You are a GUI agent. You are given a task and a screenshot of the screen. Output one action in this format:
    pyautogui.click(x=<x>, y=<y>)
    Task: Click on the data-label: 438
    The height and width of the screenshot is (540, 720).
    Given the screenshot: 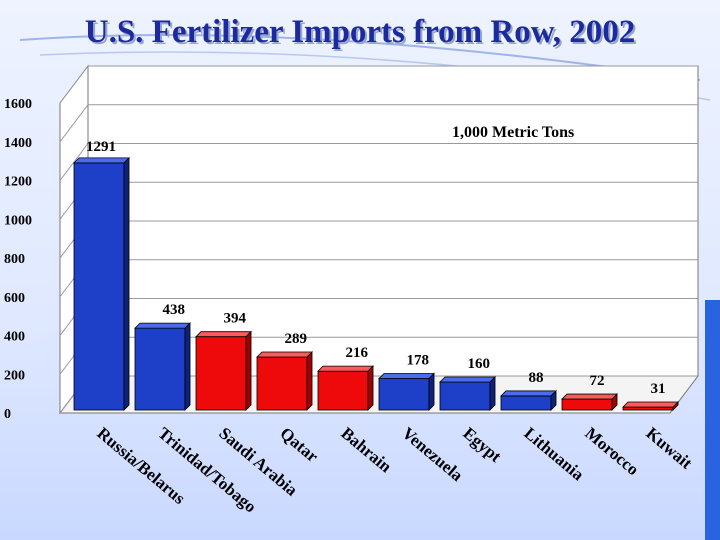 What is the action you would take?
    pyautogui.click(x=174, y=310)
    